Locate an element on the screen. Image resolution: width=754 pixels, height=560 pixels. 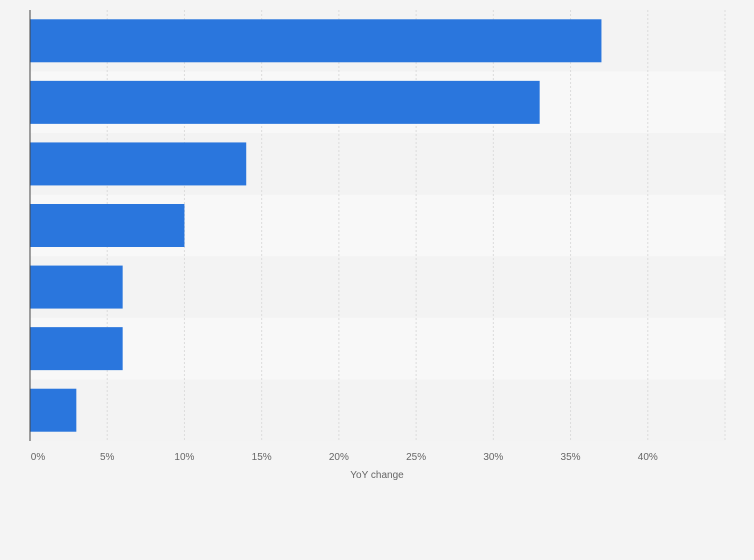
x-tick-label: 30% is located at coordinates (493, 457).